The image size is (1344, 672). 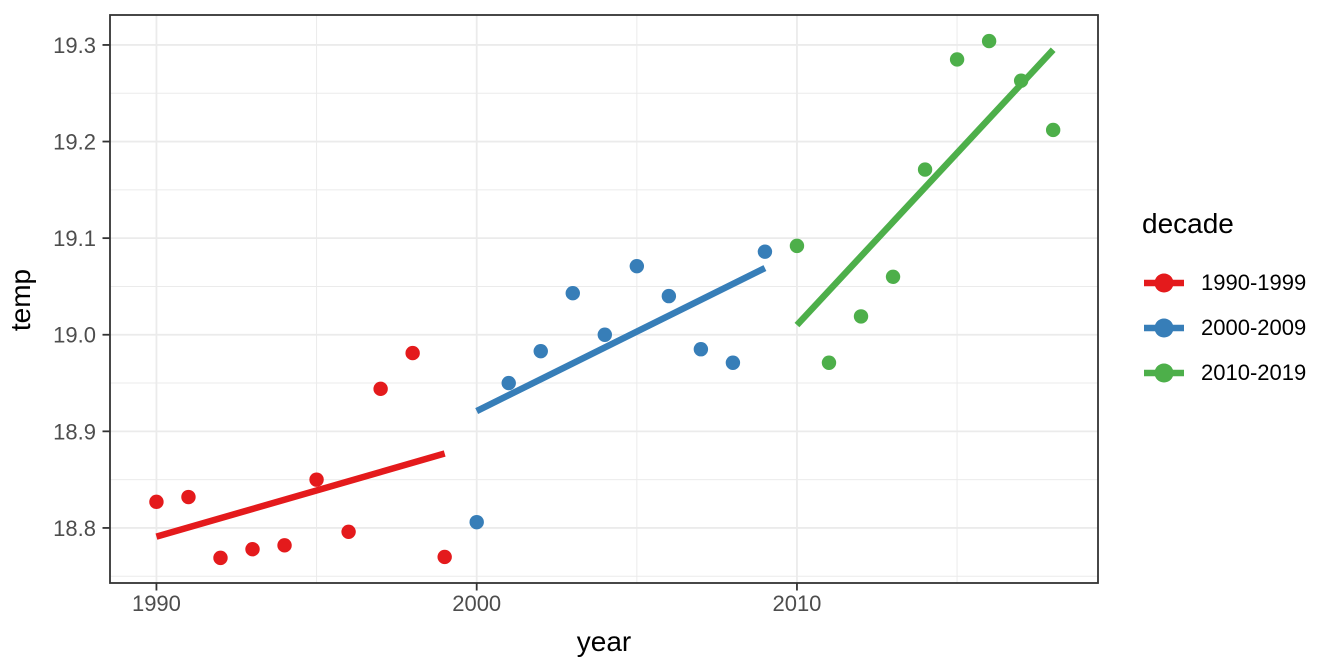 I want to click on y-tick-label: 19.0, so click(x=74, y=335).